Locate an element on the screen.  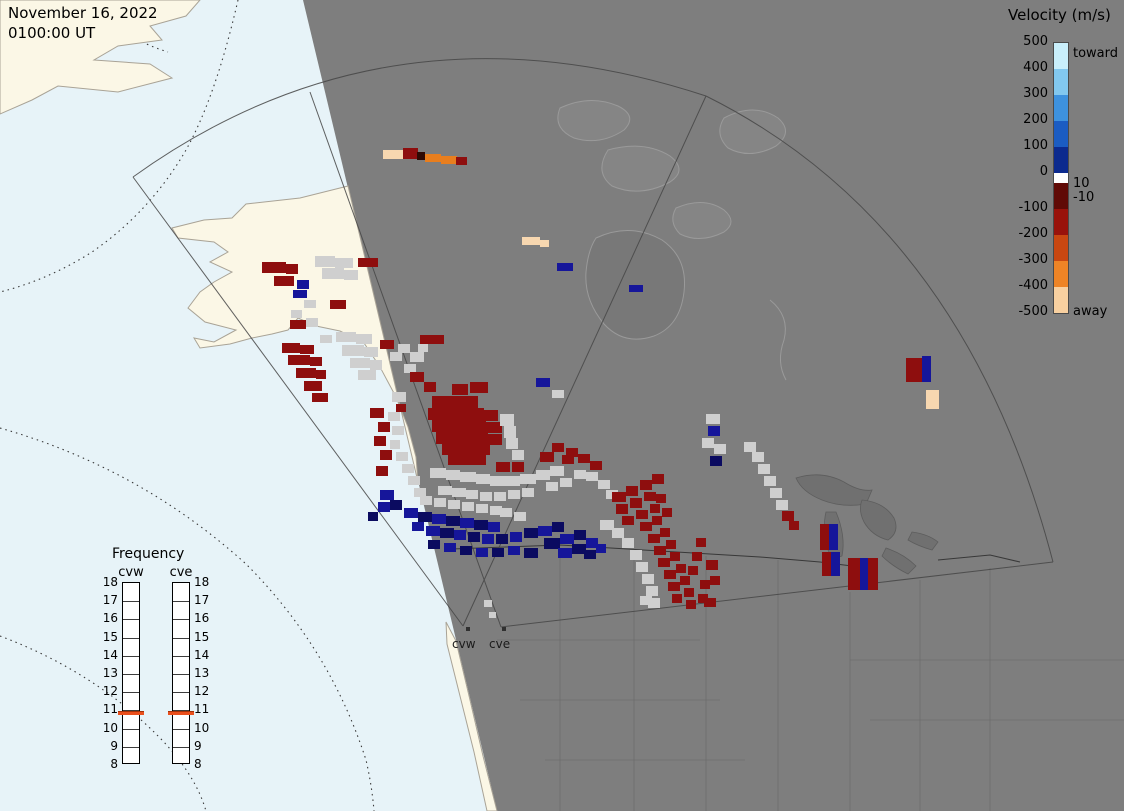
radar-sites-layer: cvw cve is located at coordinates (481, 639).